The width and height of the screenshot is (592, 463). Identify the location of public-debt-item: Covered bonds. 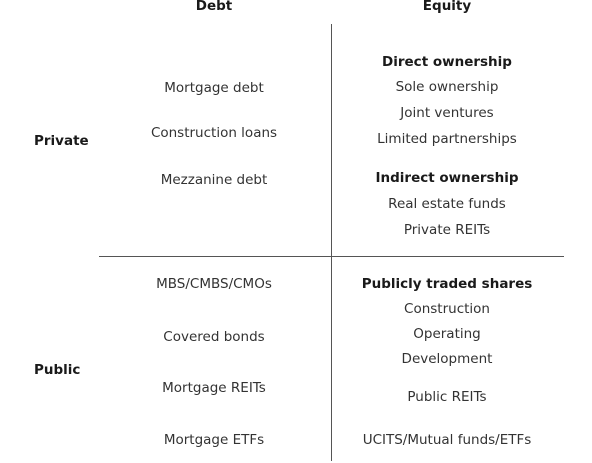
(214, 337).